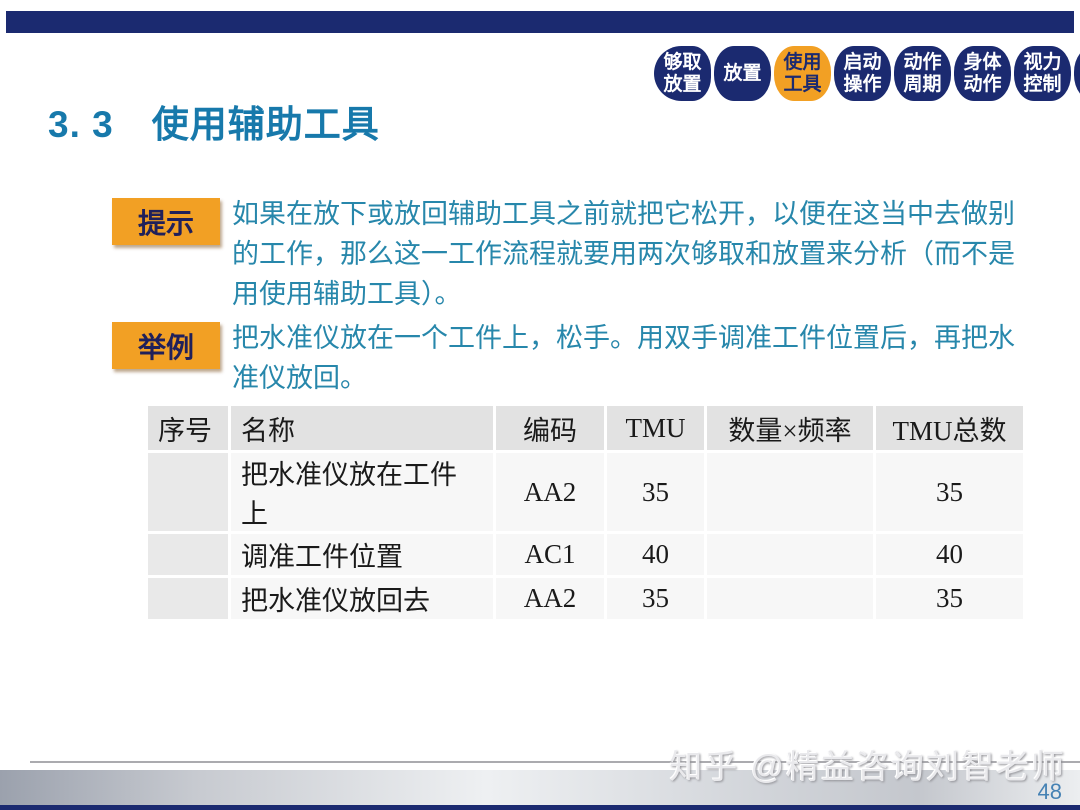 This screenshot has height=810, width=1080. What do you see at coordinates (550, 428) in the screenshot?
I see `header-code: 编码` at bounding box center [550, 428].